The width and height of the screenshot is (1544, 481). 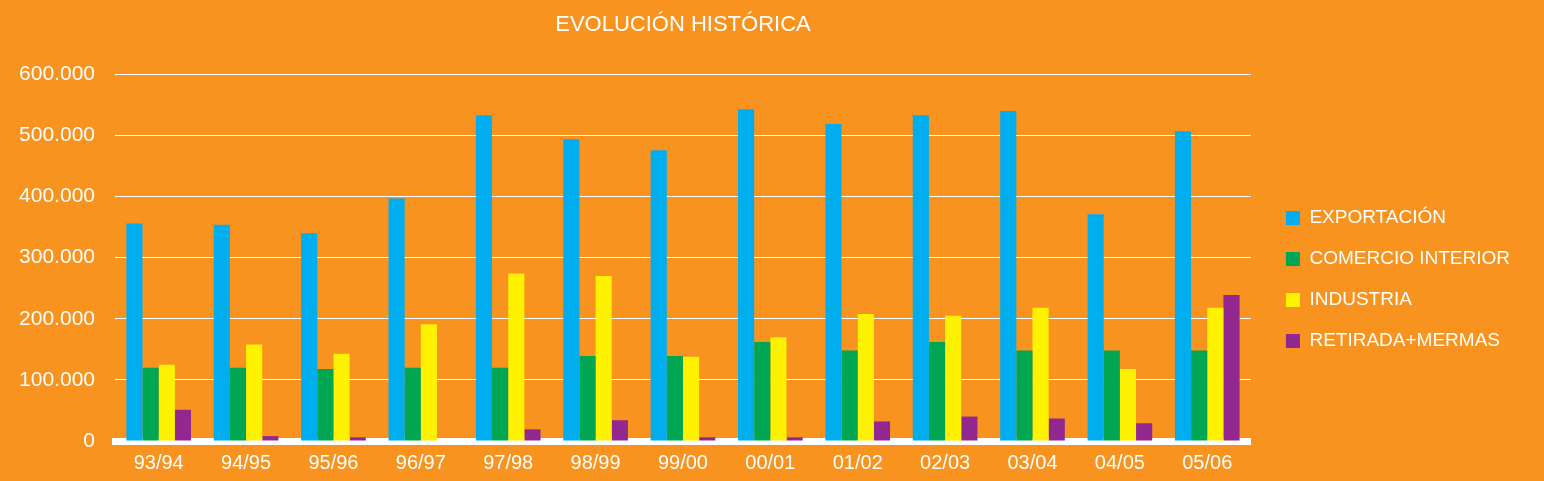 What do you see at coordinates (57, 256) in the screenshot?
I see `y-tick-label: 300.000` at bounding box center [57, 256].